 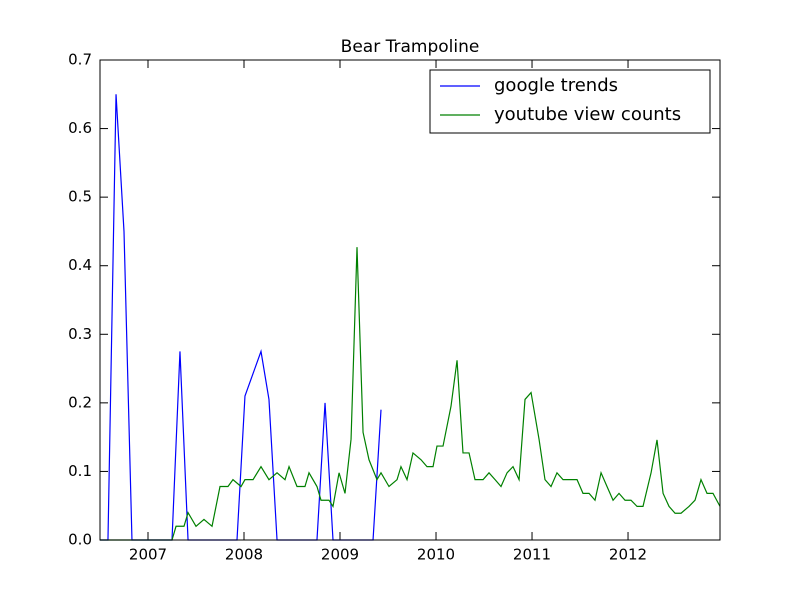 What do you see at coordinates (340, 555) in the screenshot?
I see `x-tick-label: 2009` at bounding box center [340, 555].